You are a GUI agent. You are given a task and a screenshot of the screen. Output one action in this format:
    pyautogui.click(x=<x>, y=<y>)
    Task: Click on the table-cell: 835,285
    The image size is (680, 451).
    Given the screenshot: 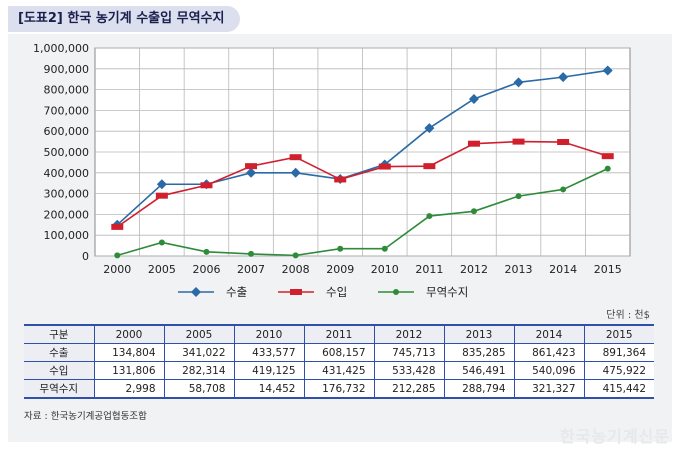 What is the action you would take?
    pyautogui.click(x=479, y=352)
    